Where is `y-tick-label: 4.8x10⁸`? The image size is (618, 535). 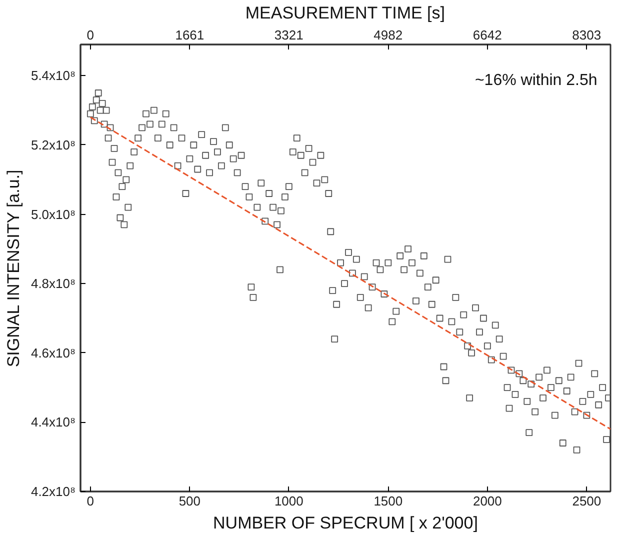 y-tick-label: 4.8x10⁸ is located at coordinates (53, 284).